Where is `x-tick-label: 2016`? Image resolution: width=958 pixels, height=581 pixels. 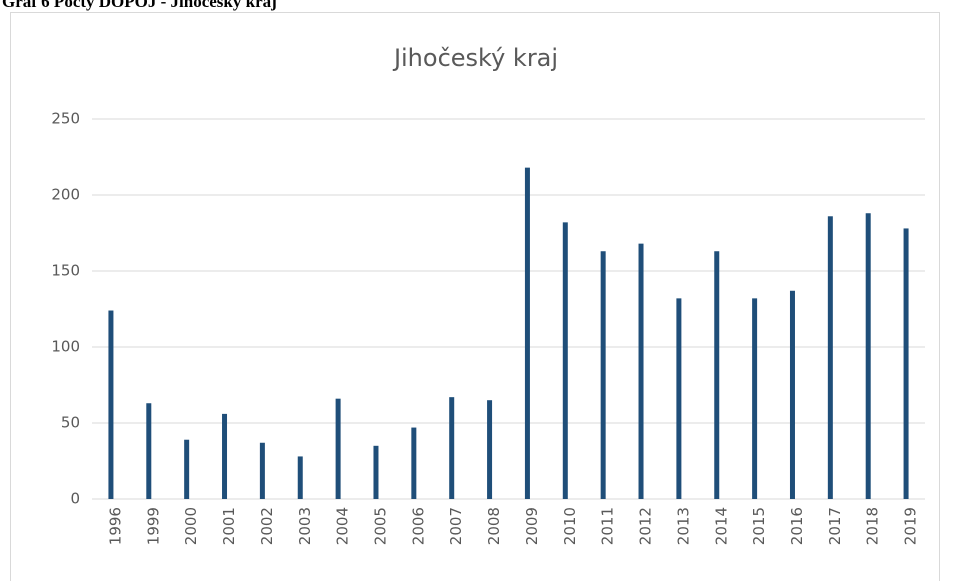 x-tick-label: 2016 is located at coordinates (797, 526).